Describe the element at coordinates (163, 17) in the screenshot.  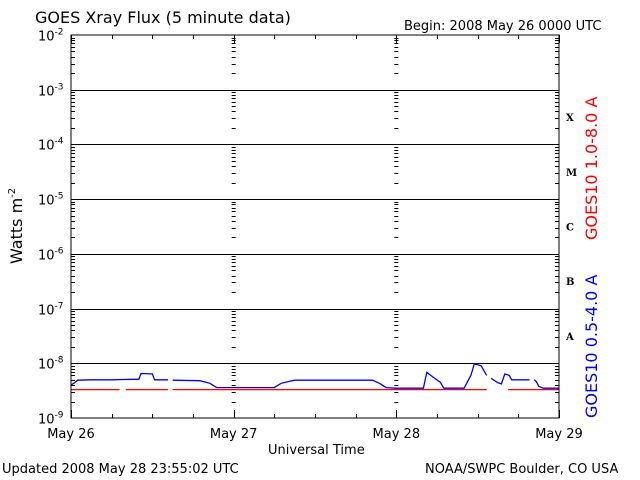
I see `chart-title: GOES Xray Flux (5 minute data)` at that location.